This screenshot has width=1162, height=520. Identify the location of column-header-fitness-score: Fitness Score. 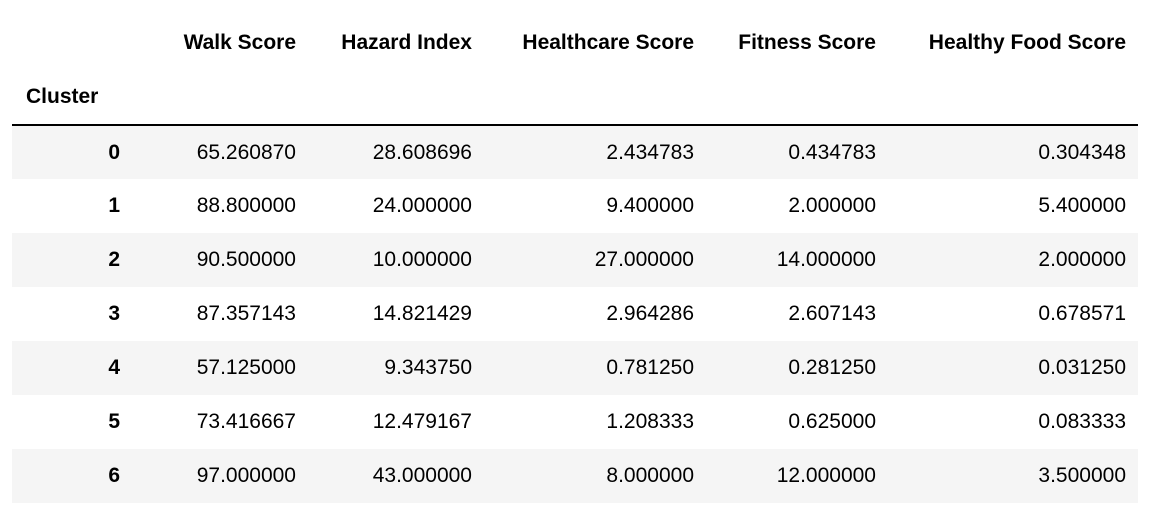
(807, 42).